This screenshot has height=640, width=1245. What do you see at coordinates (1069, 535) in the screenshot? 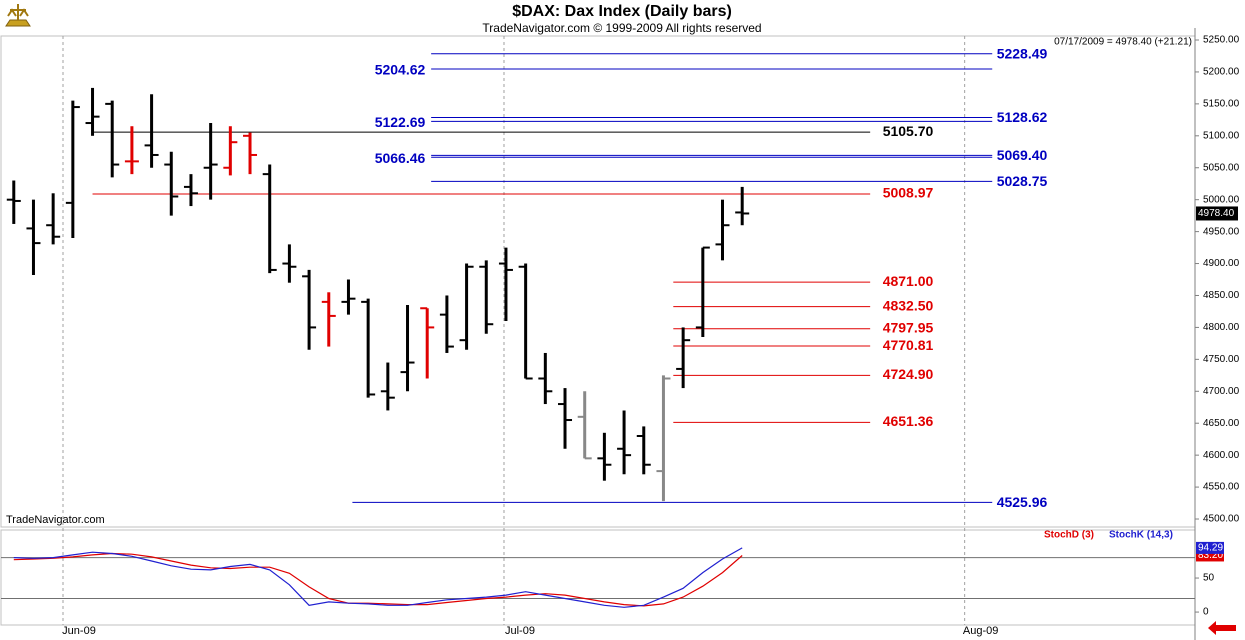
I see `legend-entry: StochD (3)` at bounding box center [1069, 535].